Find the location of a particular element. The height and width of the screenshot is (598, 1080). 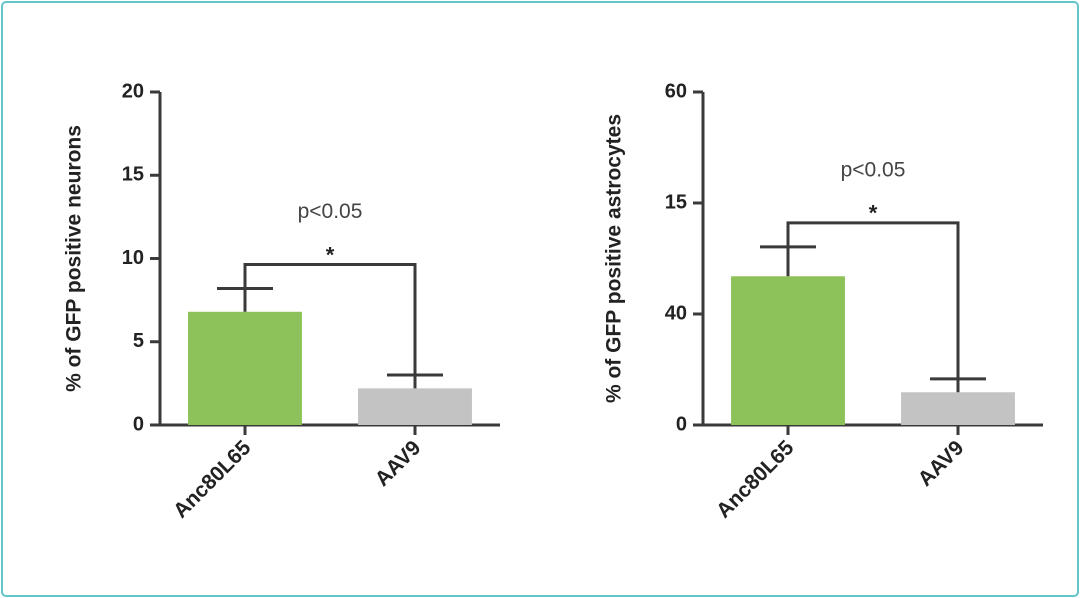

y-tick-label: 40 is located at coordinates (676, 313).